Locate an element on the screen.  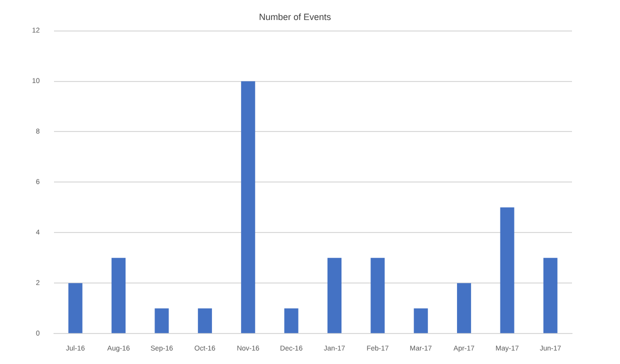
chart-title: Number of Events is located at coordinates (295, 17).